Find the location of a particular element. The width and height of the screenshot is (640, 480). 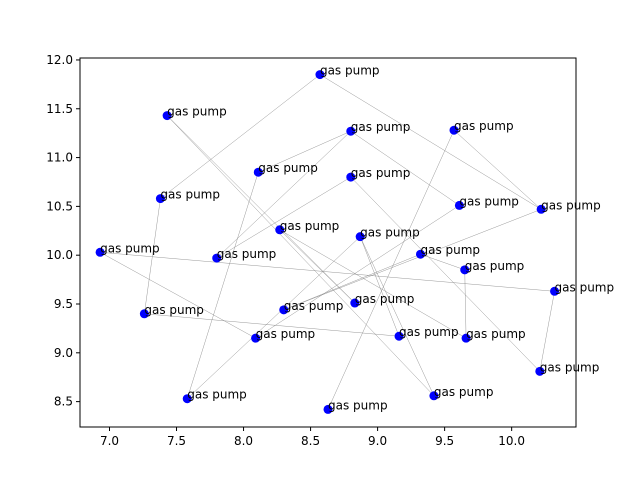

y-tick-label: 10.0 is located at coordinates (59, 255).